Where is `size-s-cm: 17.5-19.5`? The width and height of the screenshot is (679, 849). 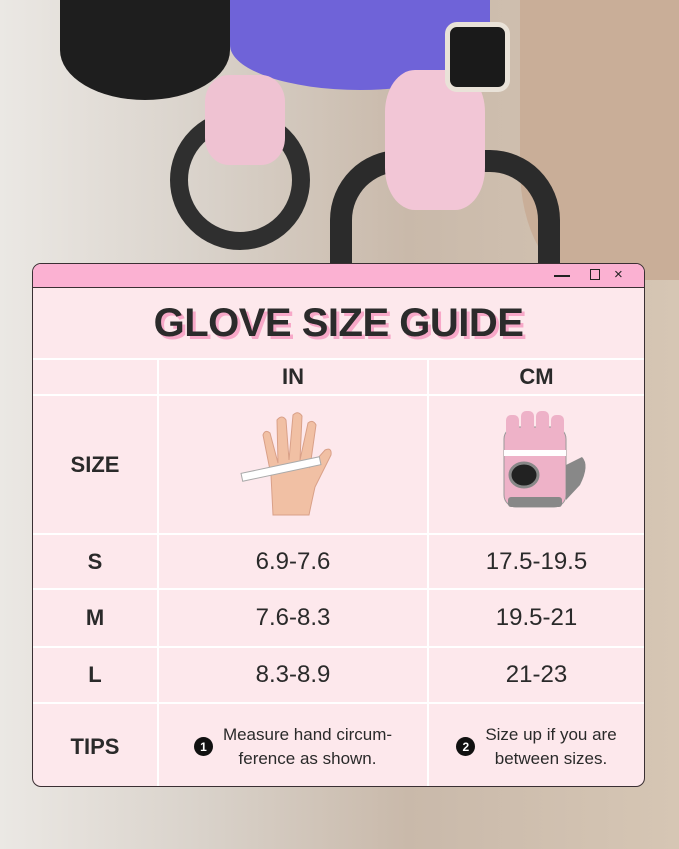
size-s-cm: 17.5-19.5 is located at coordinates (535, 561).